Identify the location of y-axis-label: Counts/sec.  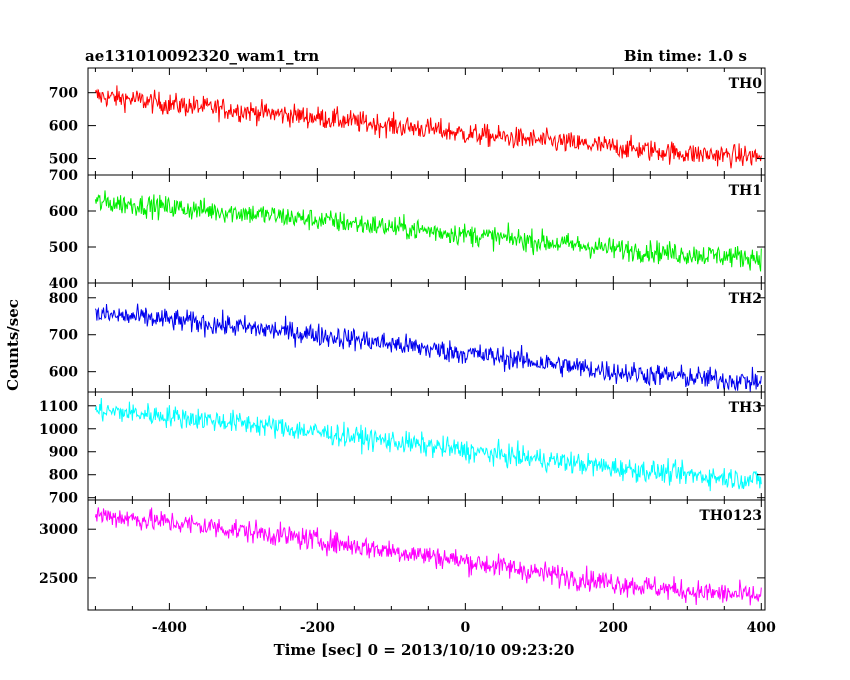
(13, 345).